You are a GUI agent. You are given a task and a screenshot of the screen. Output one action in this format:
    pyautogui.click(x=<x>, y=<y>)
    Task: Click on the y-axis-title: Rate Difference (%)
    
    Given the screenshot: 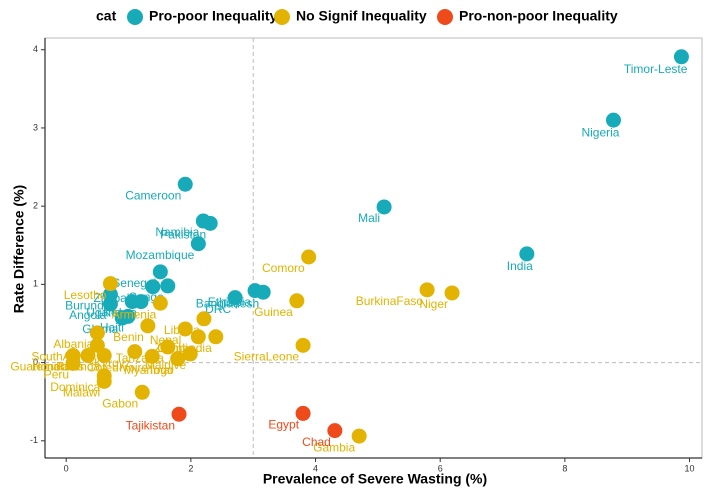 What is the action you would take?
    pyautogui.click(x=19, y=249)
    